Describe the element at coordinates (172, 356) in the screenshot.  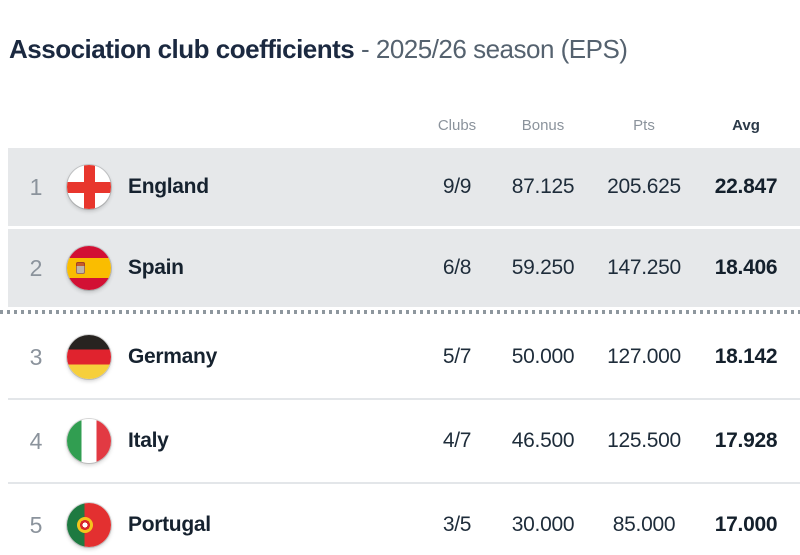
I see `country-name: Germany` at that location.